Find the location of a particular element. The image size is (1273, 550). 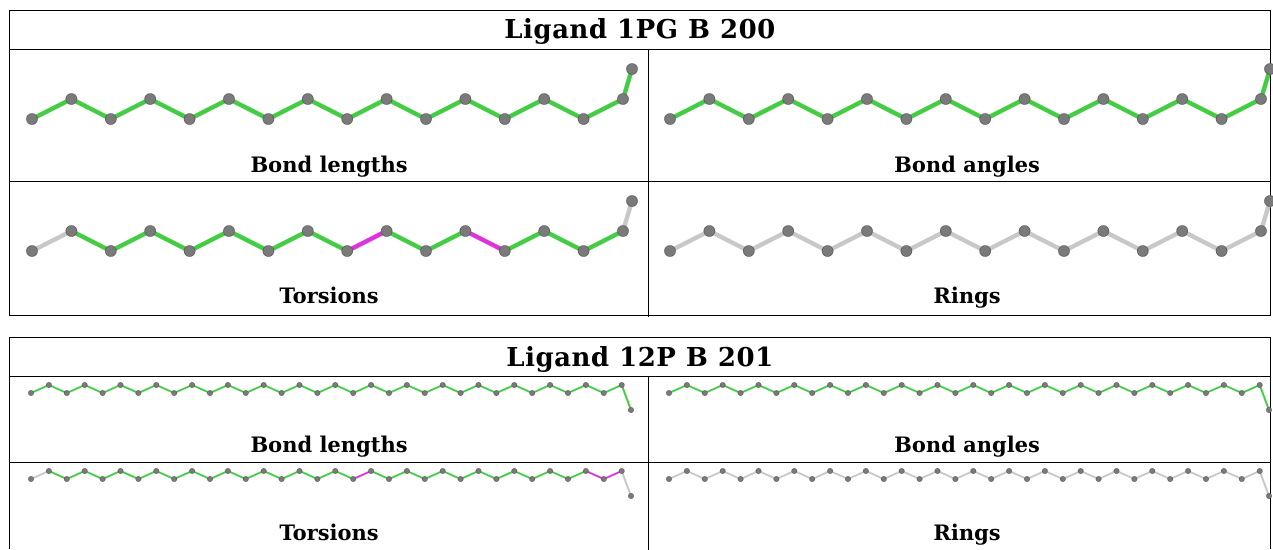

molecule-image-torsions is located at coordinates (334, 227).